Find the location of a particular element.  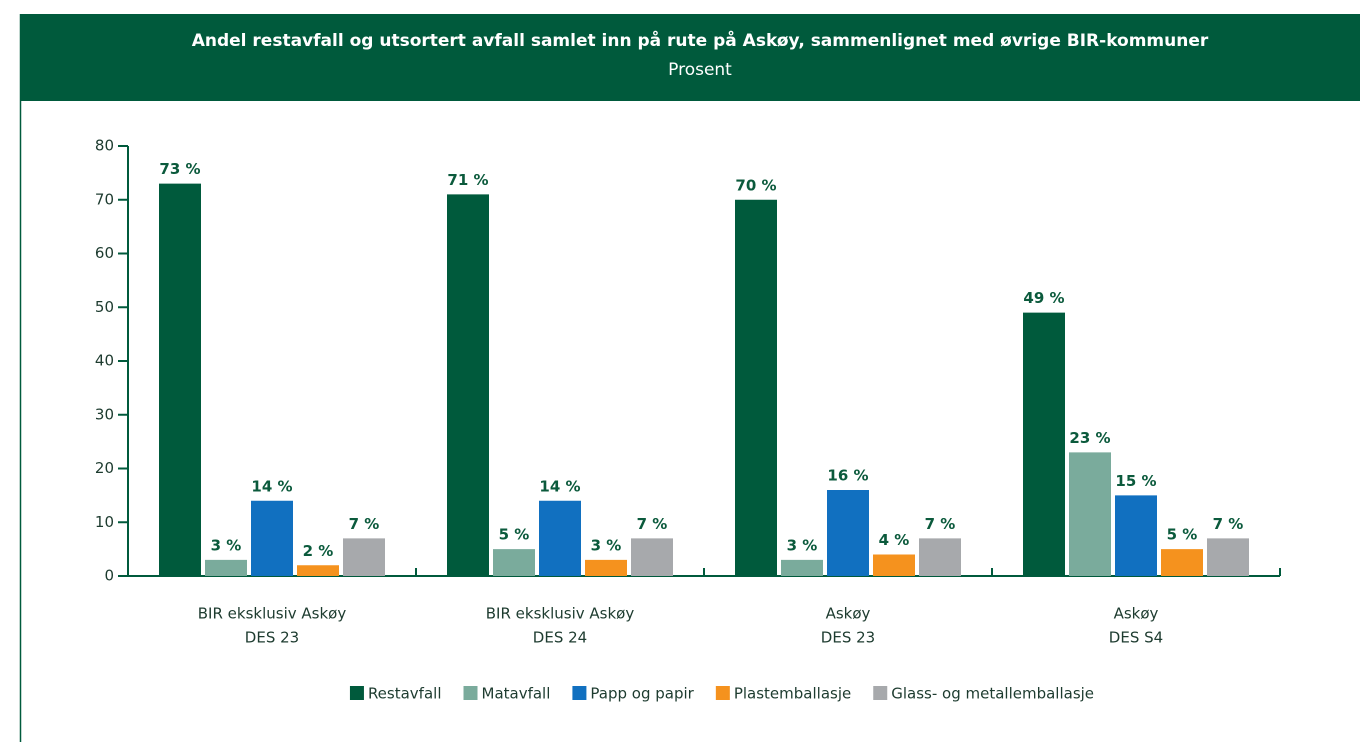

y-tick-label: 0 is located at coordinates (109, 576).